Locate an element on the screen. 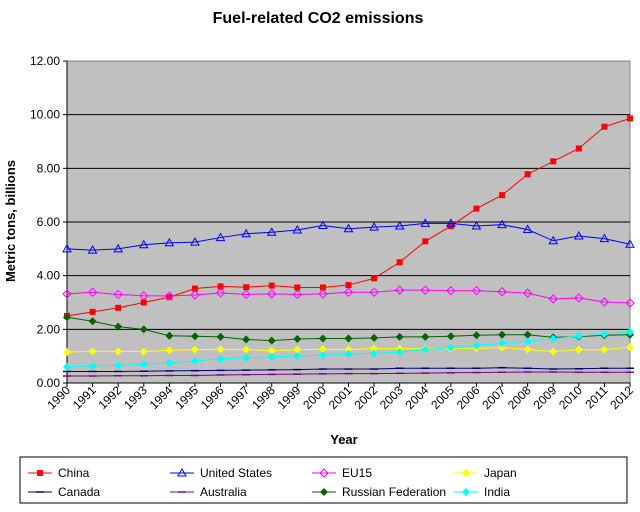  series-japan is located at coordinates (348, 350).